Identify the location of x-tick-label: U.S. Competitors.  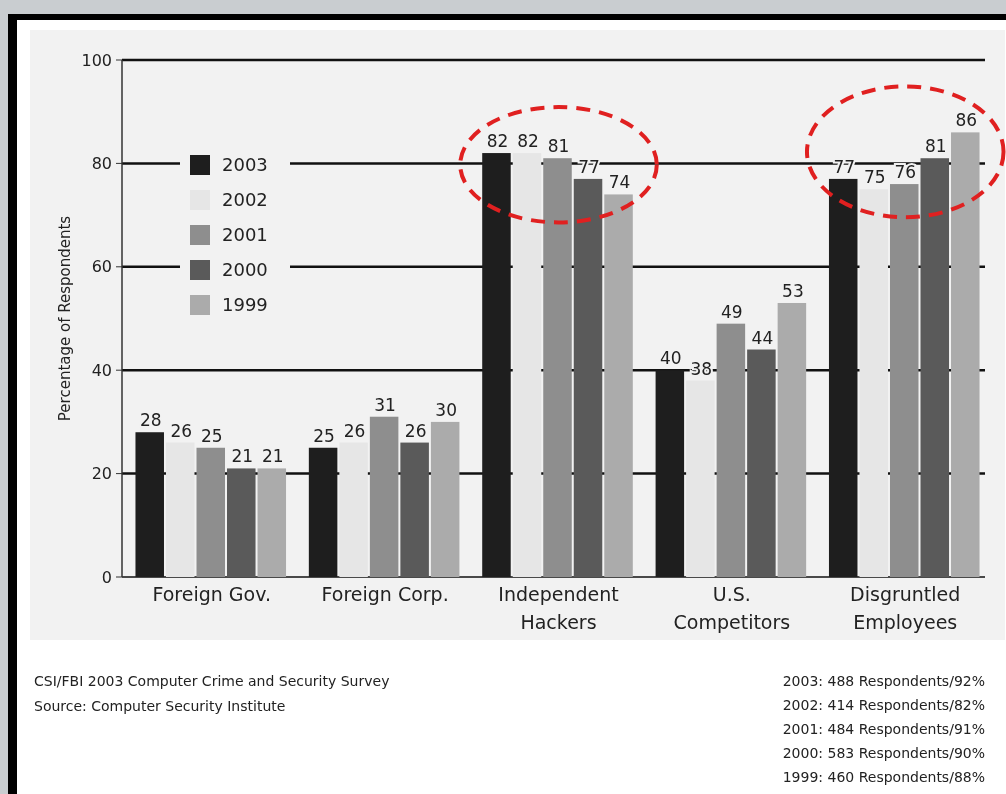
(732, 608).